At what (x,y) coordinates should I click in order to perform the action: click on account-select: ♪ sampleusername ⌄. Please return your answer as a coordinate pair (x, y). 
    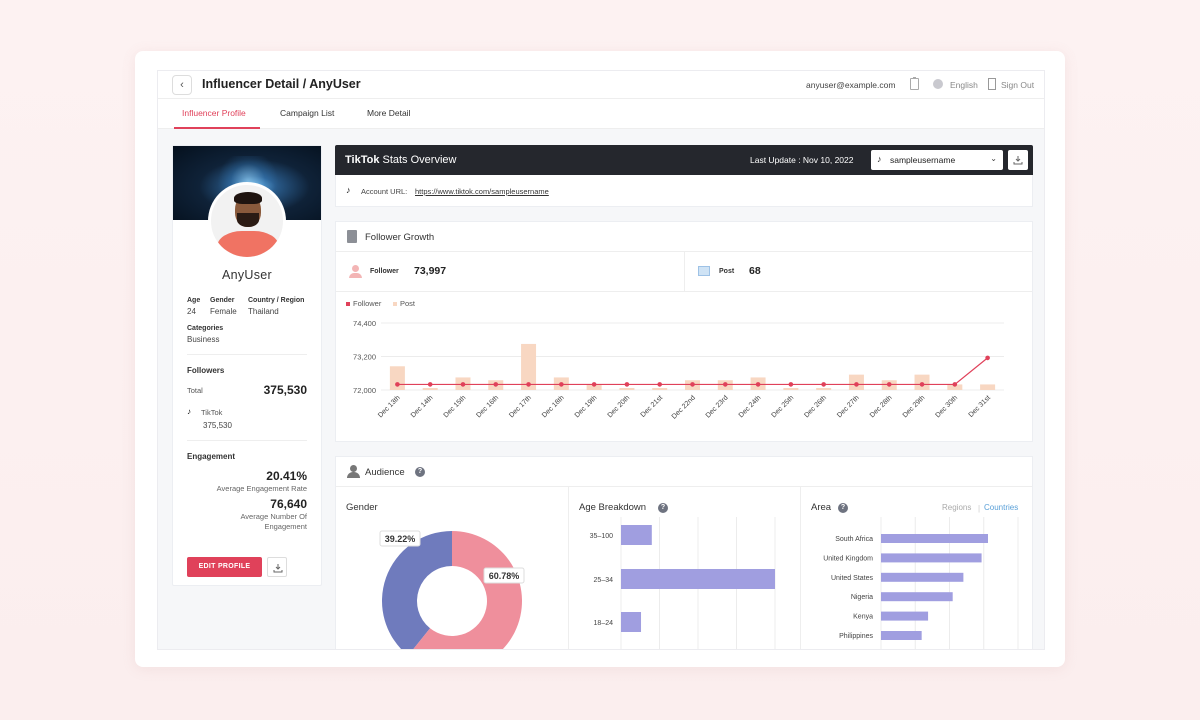
    Looking at the image, I should click on (937, 160).